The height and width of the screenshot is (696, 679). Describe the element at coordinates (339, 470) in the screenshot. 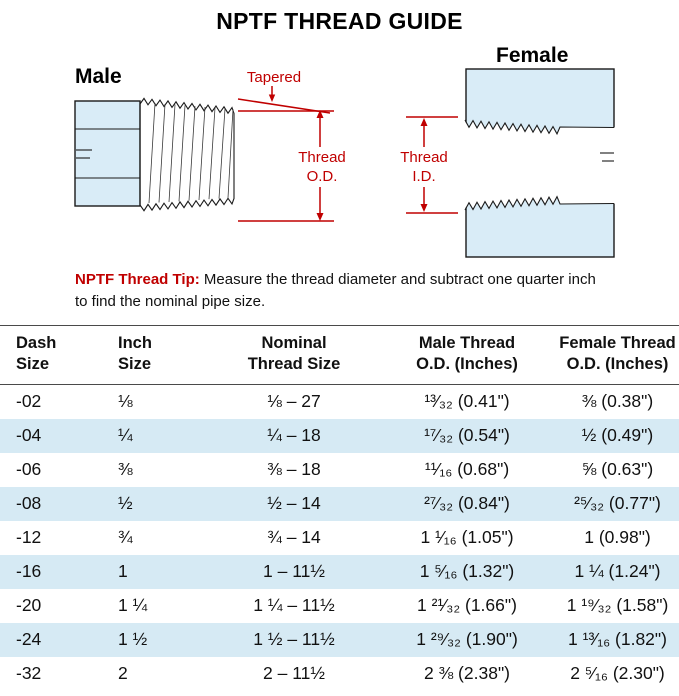

I see `table-row: -06 ⅜ ⅜ – 18 ¹¹⁄₁₆ (0.68") ⅝ (0.63")` at that location.